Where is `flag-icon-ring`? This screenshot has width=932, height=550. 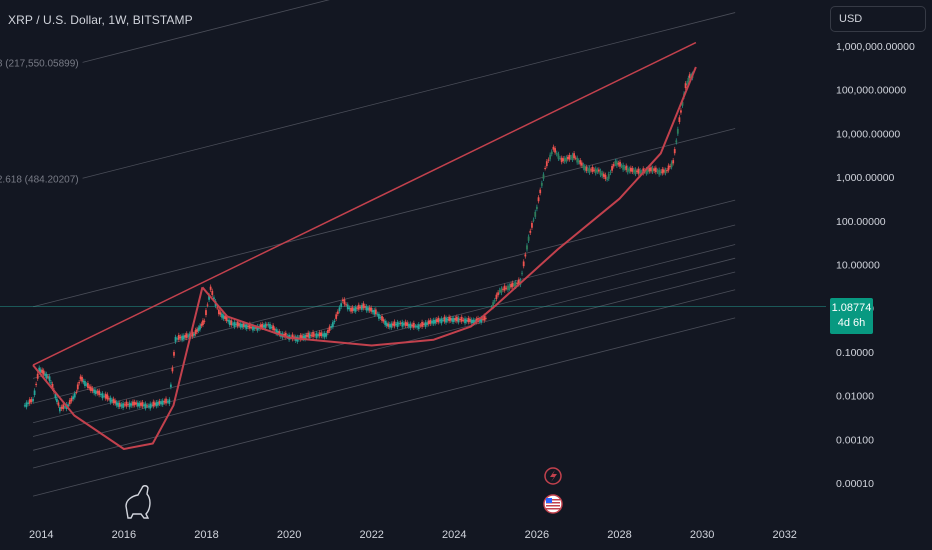
flag-icon-ring is located at coordinates (553, 504).